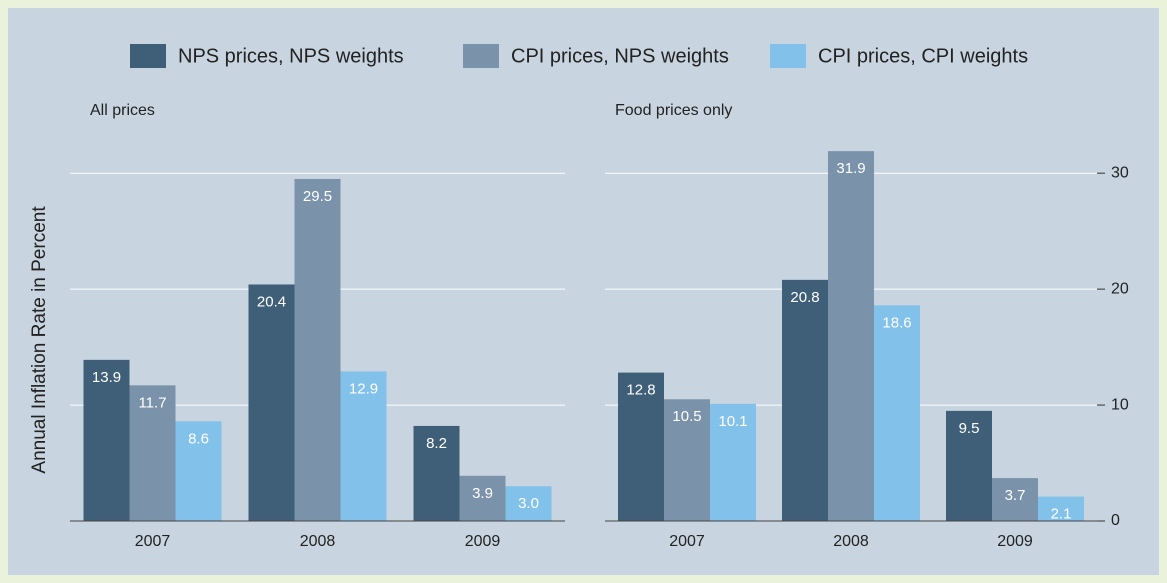 Image resolution: width=1167 pixels, height=583 pixels. Describe the element at coordinates (122, 110) in the screenshot. I see `chart-title: All prices` at that location.